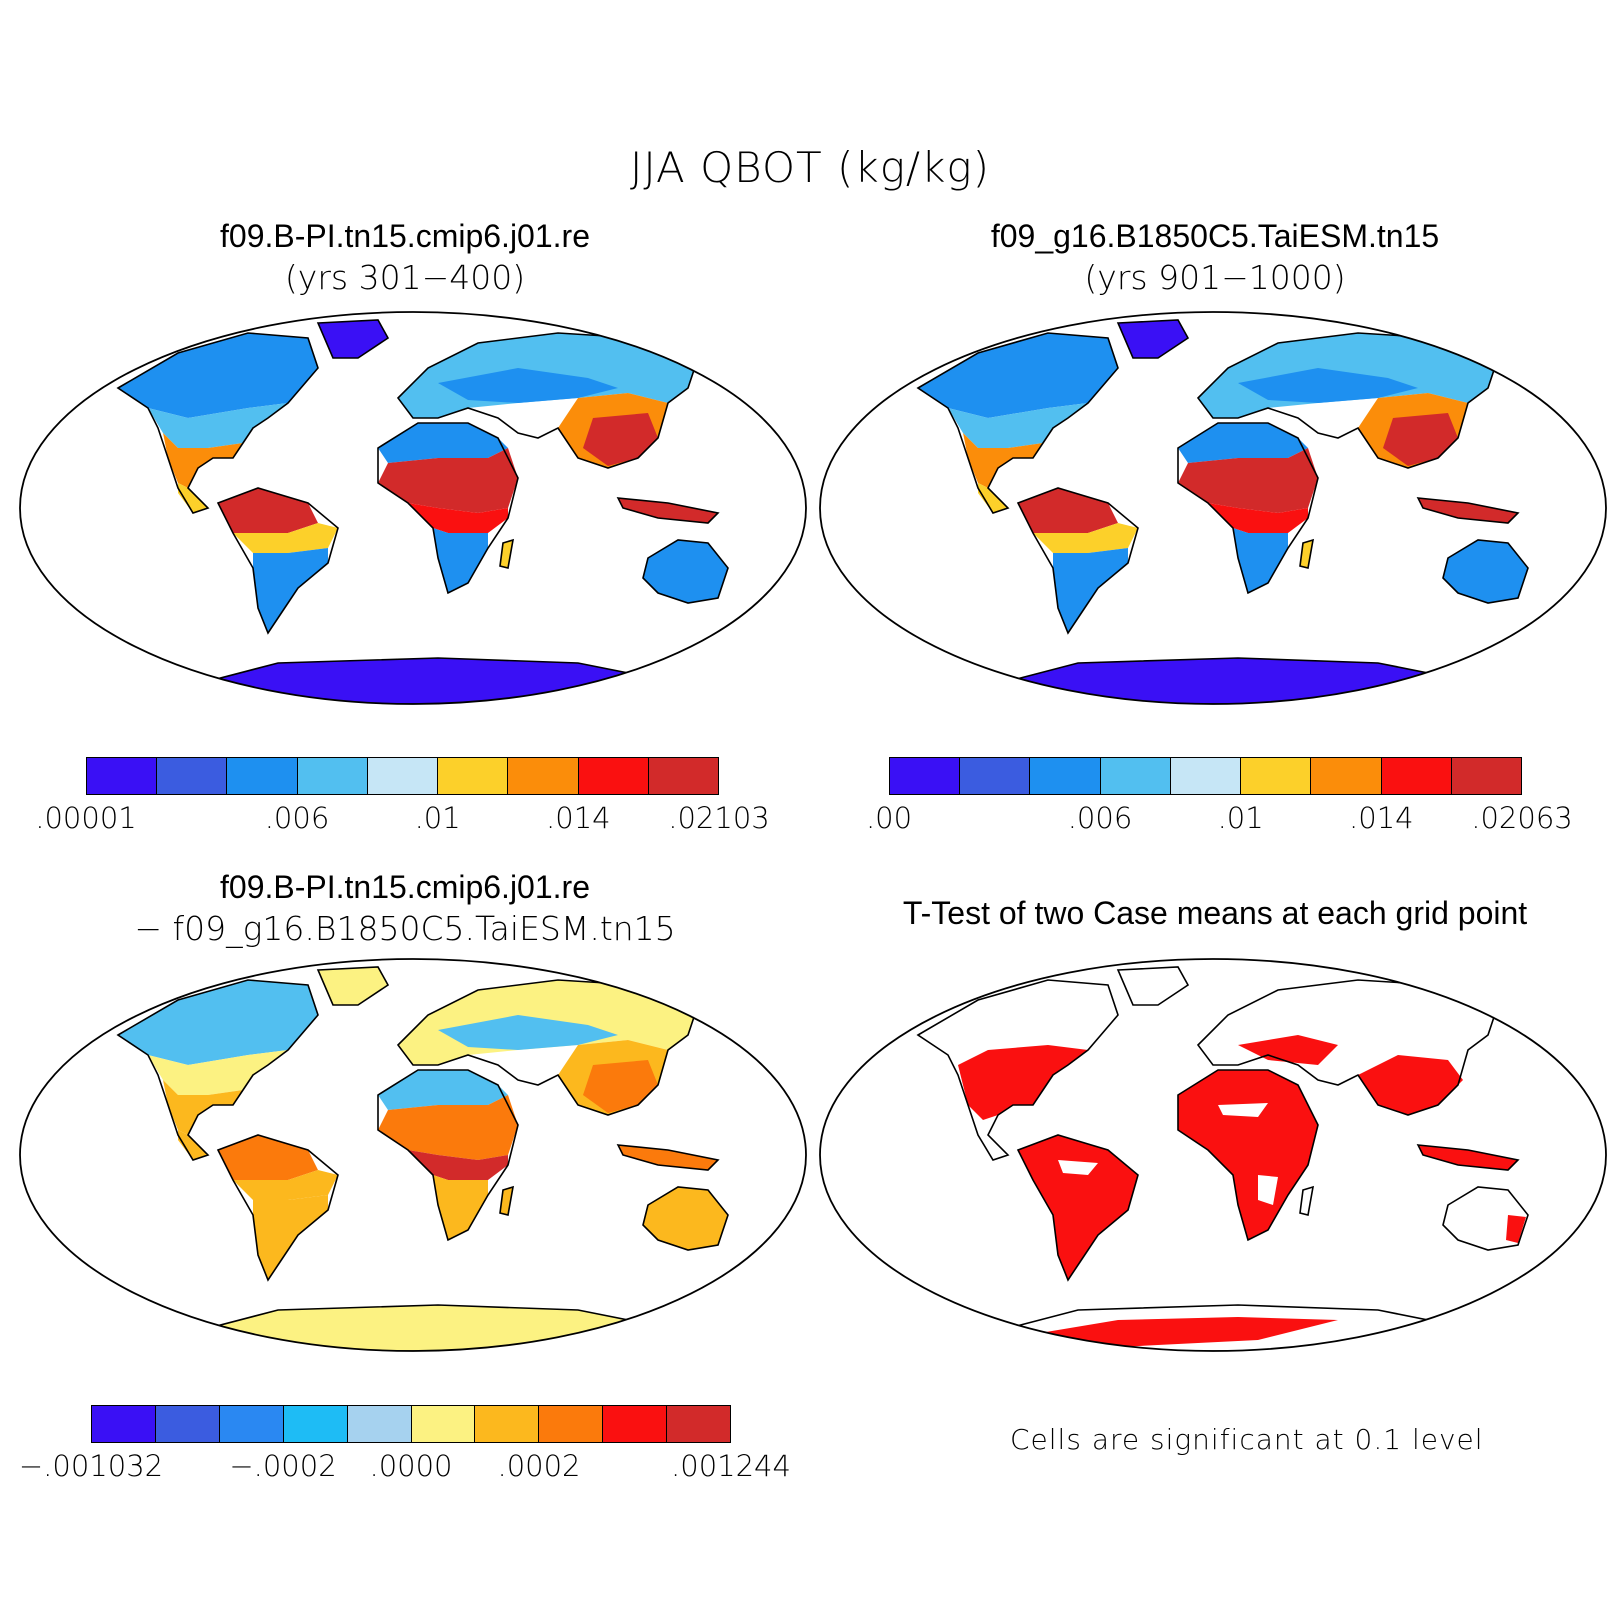 This screenshot has width=1620, height=1620. What do you see at coordinates (889, 818) in the screenshot?
I see `colorbar-case2-label-0: .00` at bounding box center [889, 818].